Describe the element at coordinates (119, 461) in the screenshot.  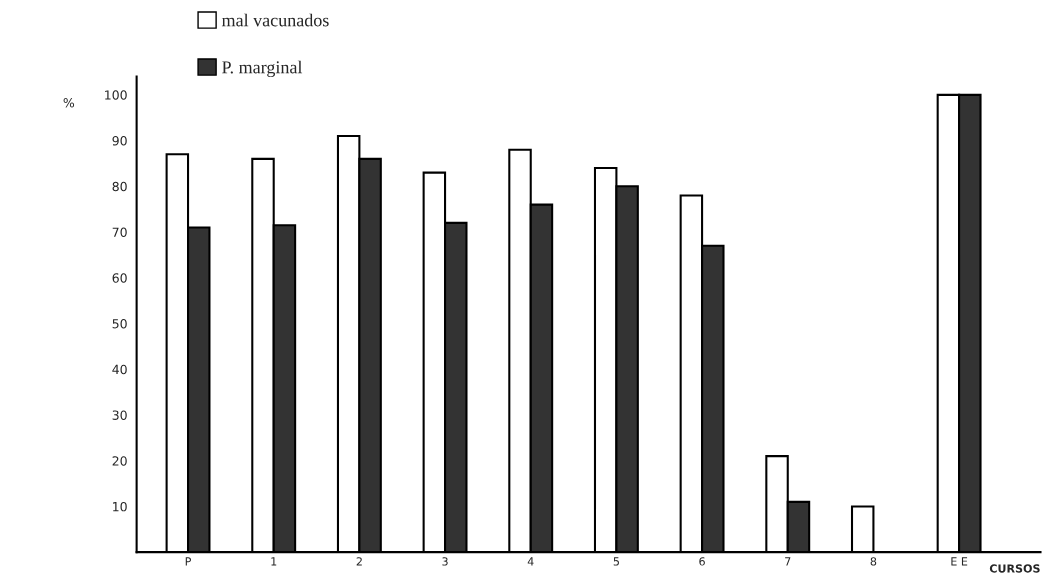
I see `y-tick-label: 20` at that location.